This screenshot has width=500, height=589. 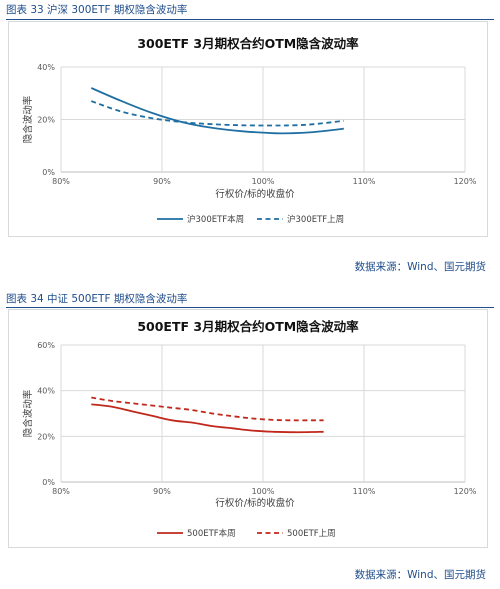 What do you see at coordinates (248, 43) in the screenshot?
I see `chart-title: 300ETF 3月期权合约OTM隐含波动率` at bounding box center [248, 43].